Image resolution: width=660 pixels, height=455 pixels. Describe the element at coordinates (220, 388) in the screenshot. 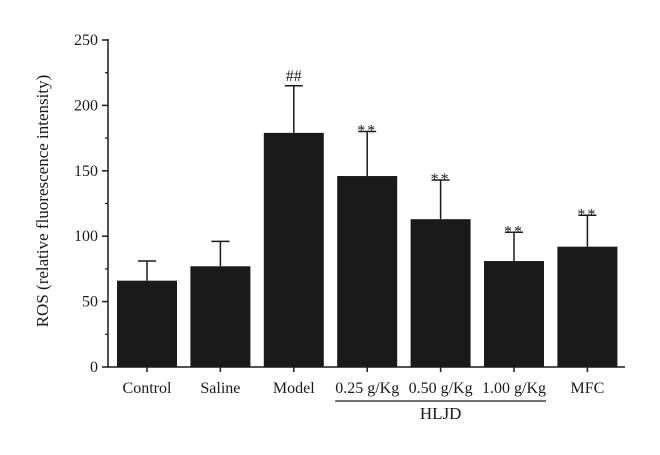

I see `x-tick-label: Saline` at that location.